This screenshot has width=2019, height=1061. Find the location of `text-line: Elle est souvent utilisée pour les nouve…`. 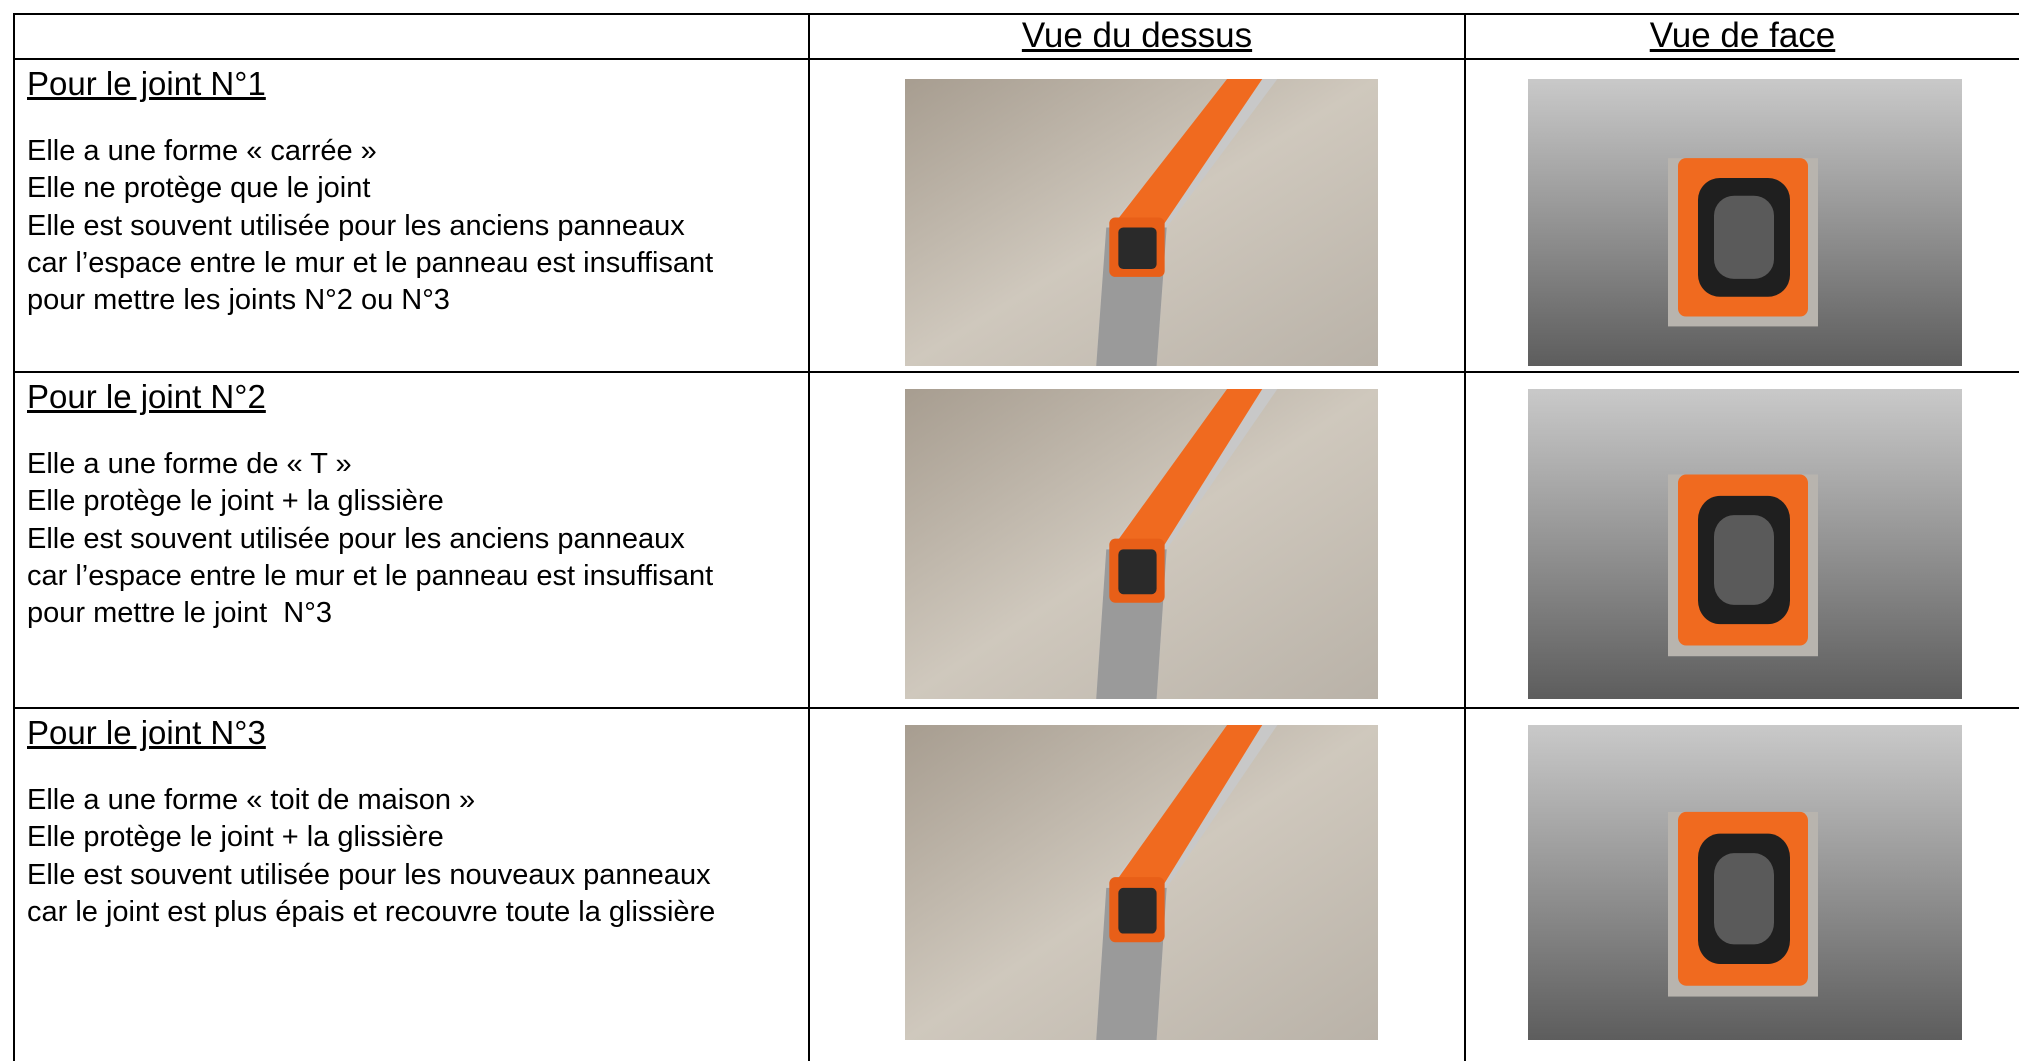

text-line: Elle est souvent utilisée pour les nouve… is located at coordinates (369, 874).